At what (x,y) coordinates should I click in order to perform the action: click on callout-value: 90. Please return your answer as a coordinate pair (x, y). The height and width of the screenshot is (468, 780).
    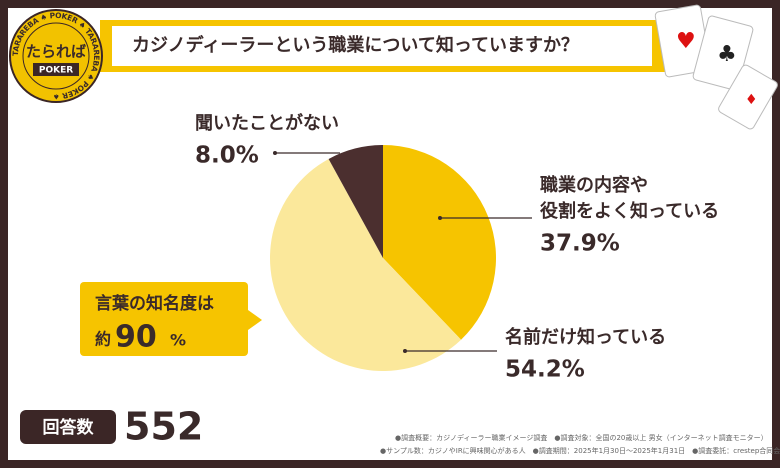
    Looking at the image, I should click on (136, 337).